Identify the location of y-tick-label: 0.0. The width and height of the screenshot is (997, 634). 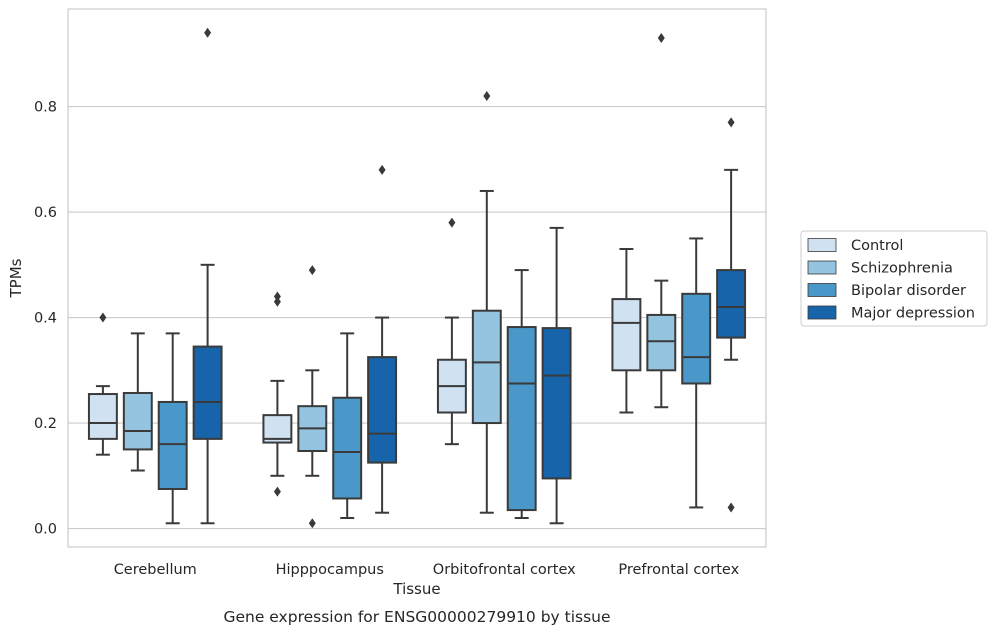
(45, 530).